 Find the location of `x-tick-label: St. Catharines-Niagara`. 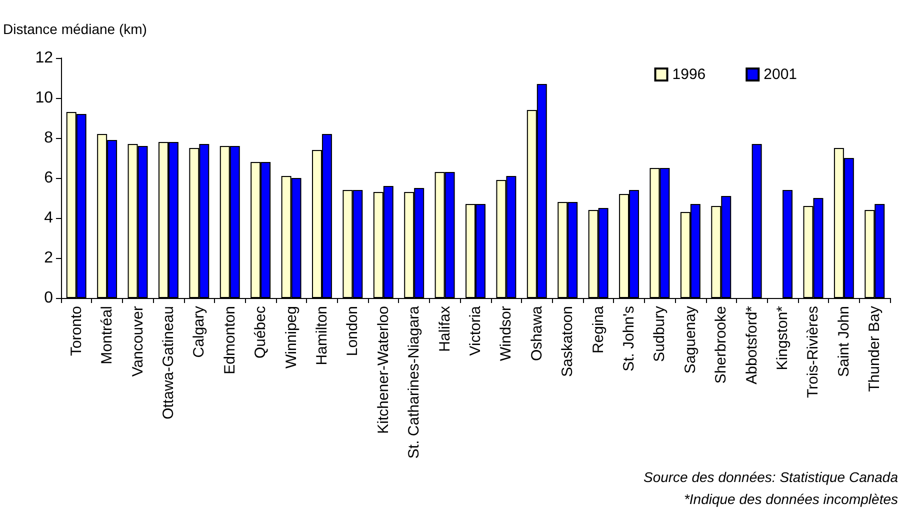

x-tick-label: St. Catharines-Niagara is located at coordinates (414, 382).